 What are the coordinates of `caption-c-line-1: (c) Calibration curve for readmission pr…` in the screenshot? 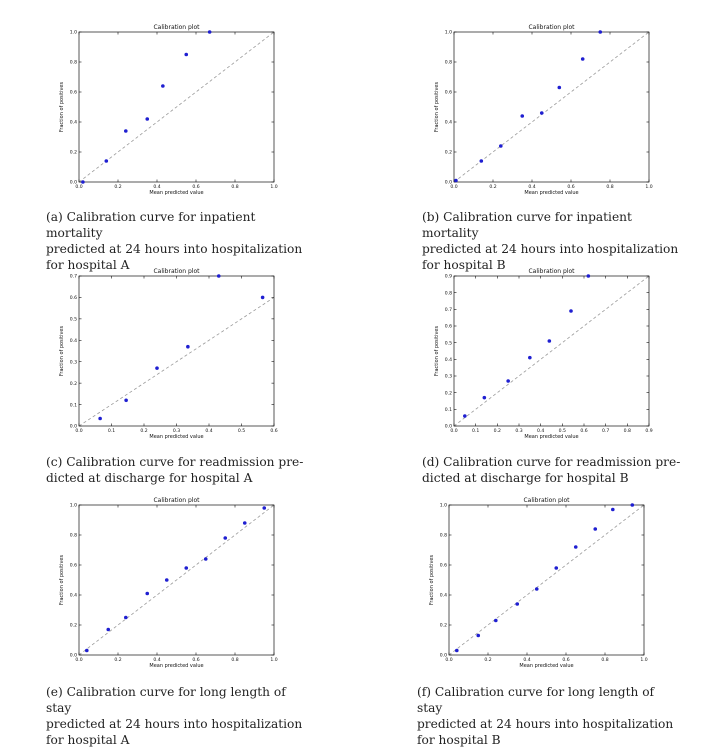 It's located at (175, 462).